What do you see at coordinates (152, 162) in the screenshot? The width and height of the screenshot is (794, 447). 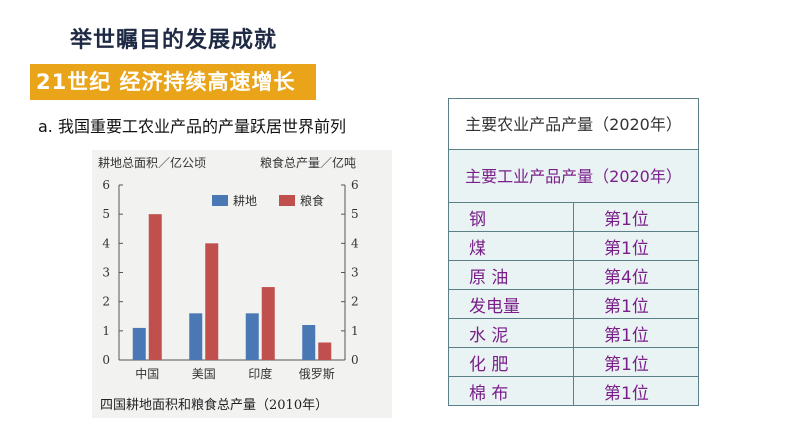 I see `y-axis-left-label: 耕地总面积／亿公顷` at bounding box center [152, 162].